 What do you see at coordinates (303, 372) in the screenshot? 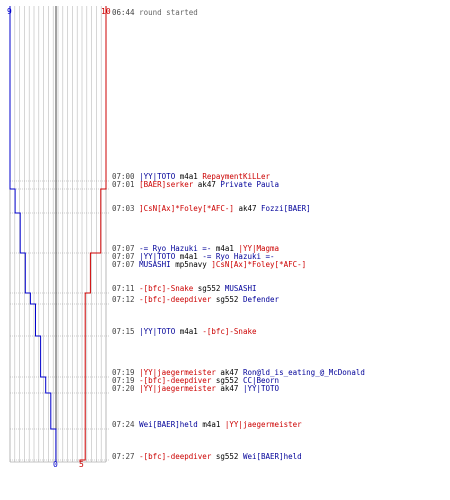
I see `victim-name: Ron@ld_is_eating_@_McDonald` at bounding box center [303, 372].